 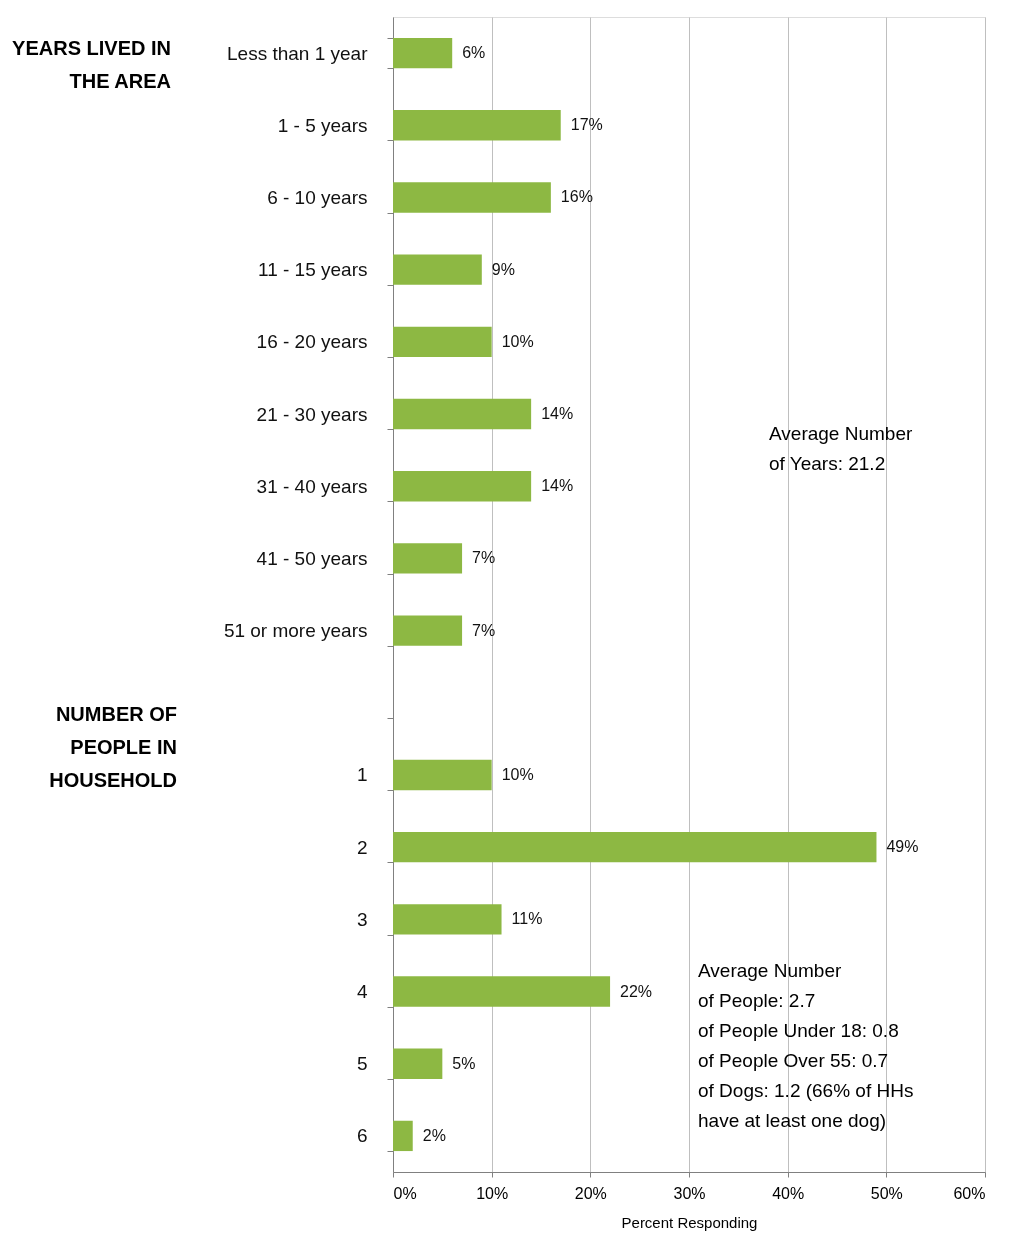 I want to click on y-tick-label: 31 - 40 years, so click(x=312, y=486).